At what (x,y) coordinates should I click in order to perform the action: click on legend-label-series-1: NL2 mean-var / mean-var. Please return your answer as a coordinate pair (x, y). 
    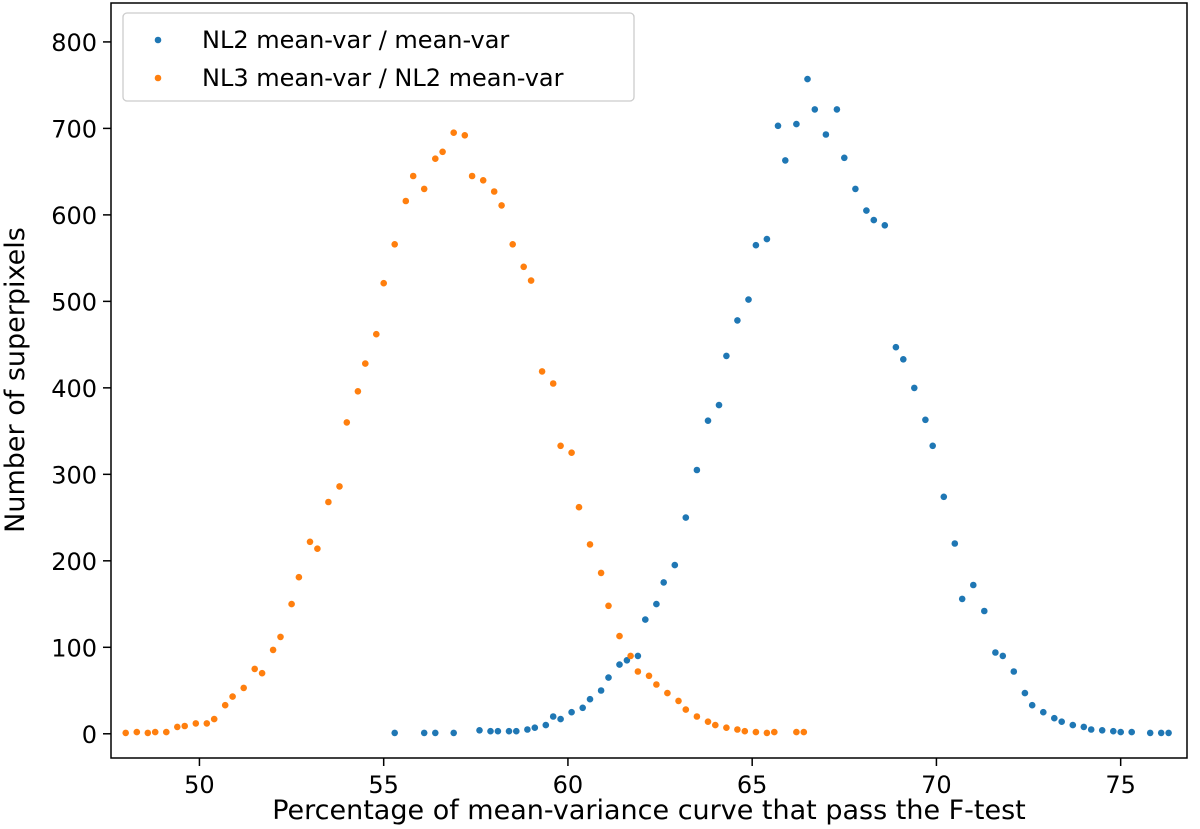
    Looking at the image, I should click on (355, 40).